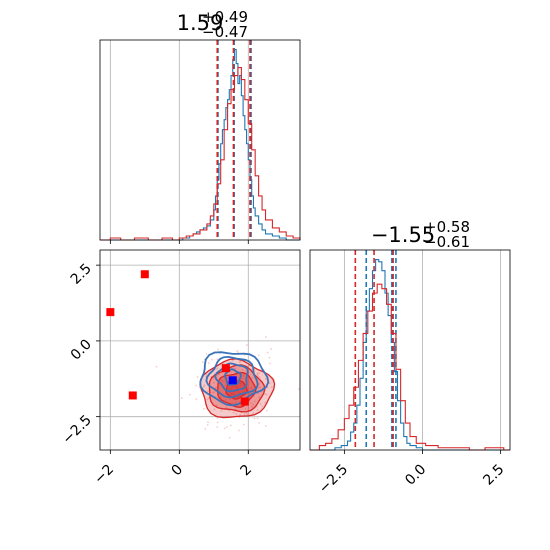  I want to click on contour-tick-label-x-2: 2, so click(246, 471).